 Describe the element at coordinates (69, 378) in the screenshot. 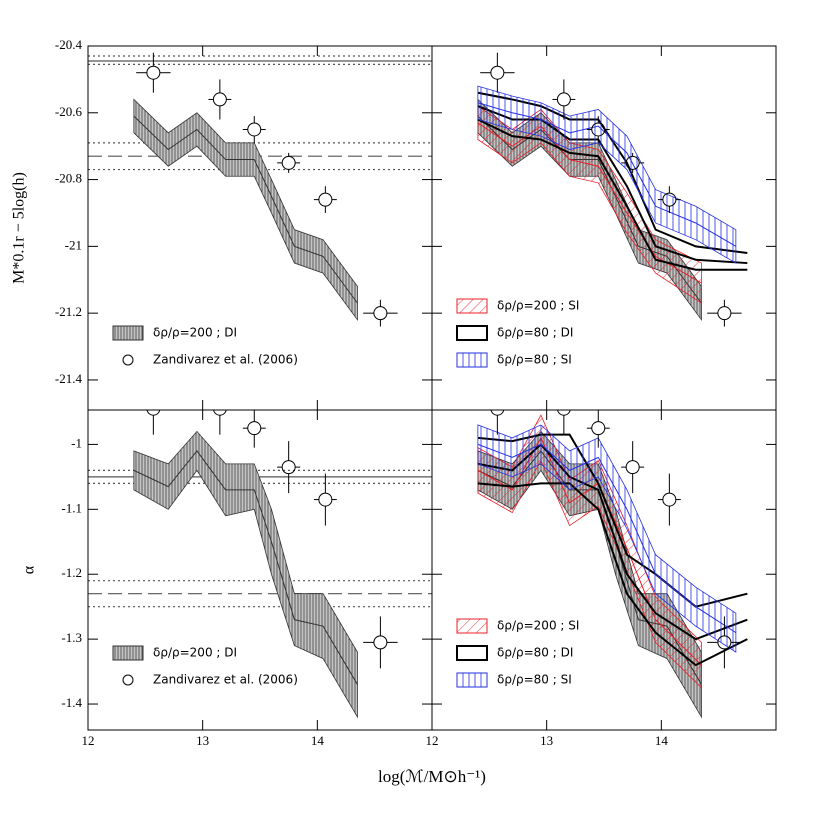

I see `y-tick-label: -21.4` at that location.